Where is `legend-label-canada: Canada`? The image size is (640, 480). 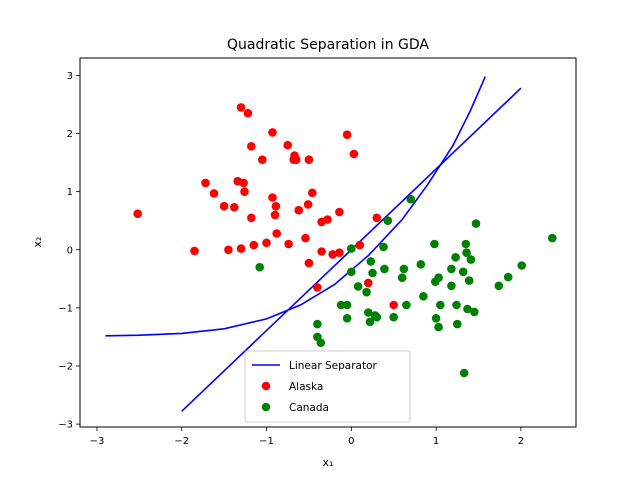 legend-label-canada: Canada is located at coordinates (309, 408).